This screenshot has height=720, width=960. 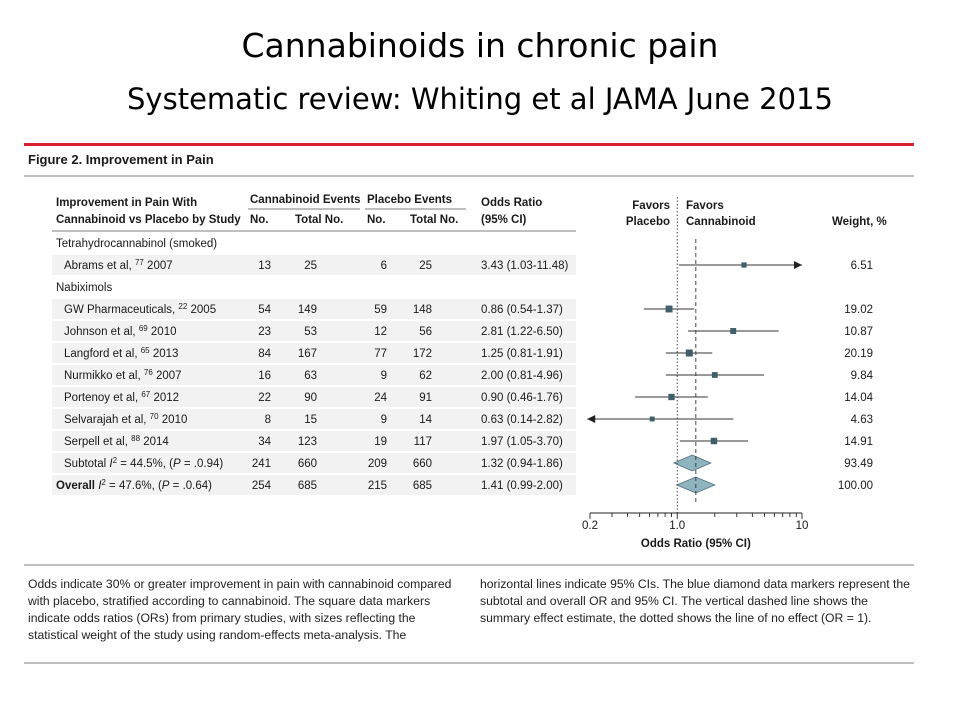 I want to click on study-ref: 70, so click(x=154, y=416).